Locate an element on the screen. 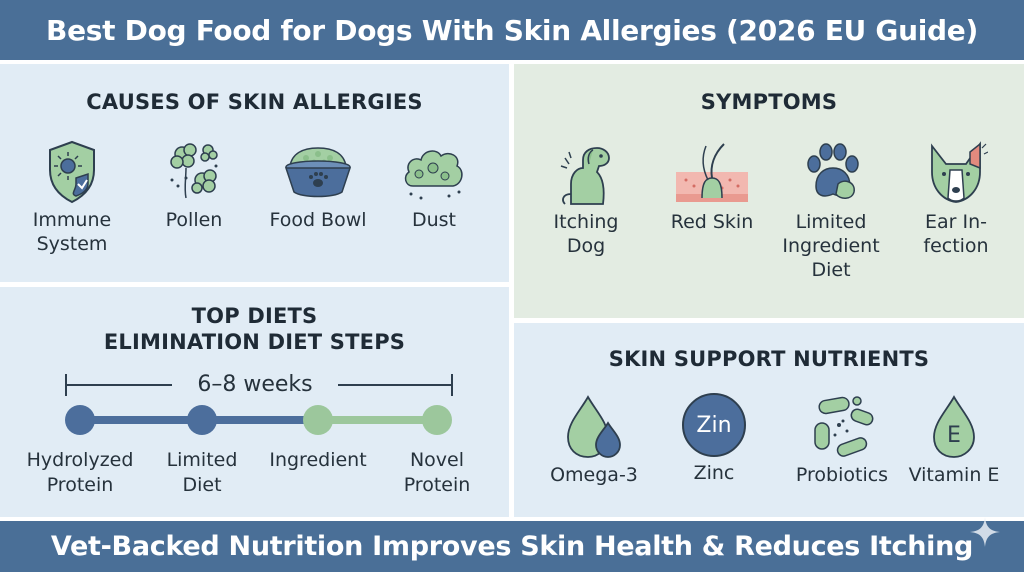 This screenshot has width=1024, height=572. symptom-label: Red Skin is located at coordinates (712, 222).